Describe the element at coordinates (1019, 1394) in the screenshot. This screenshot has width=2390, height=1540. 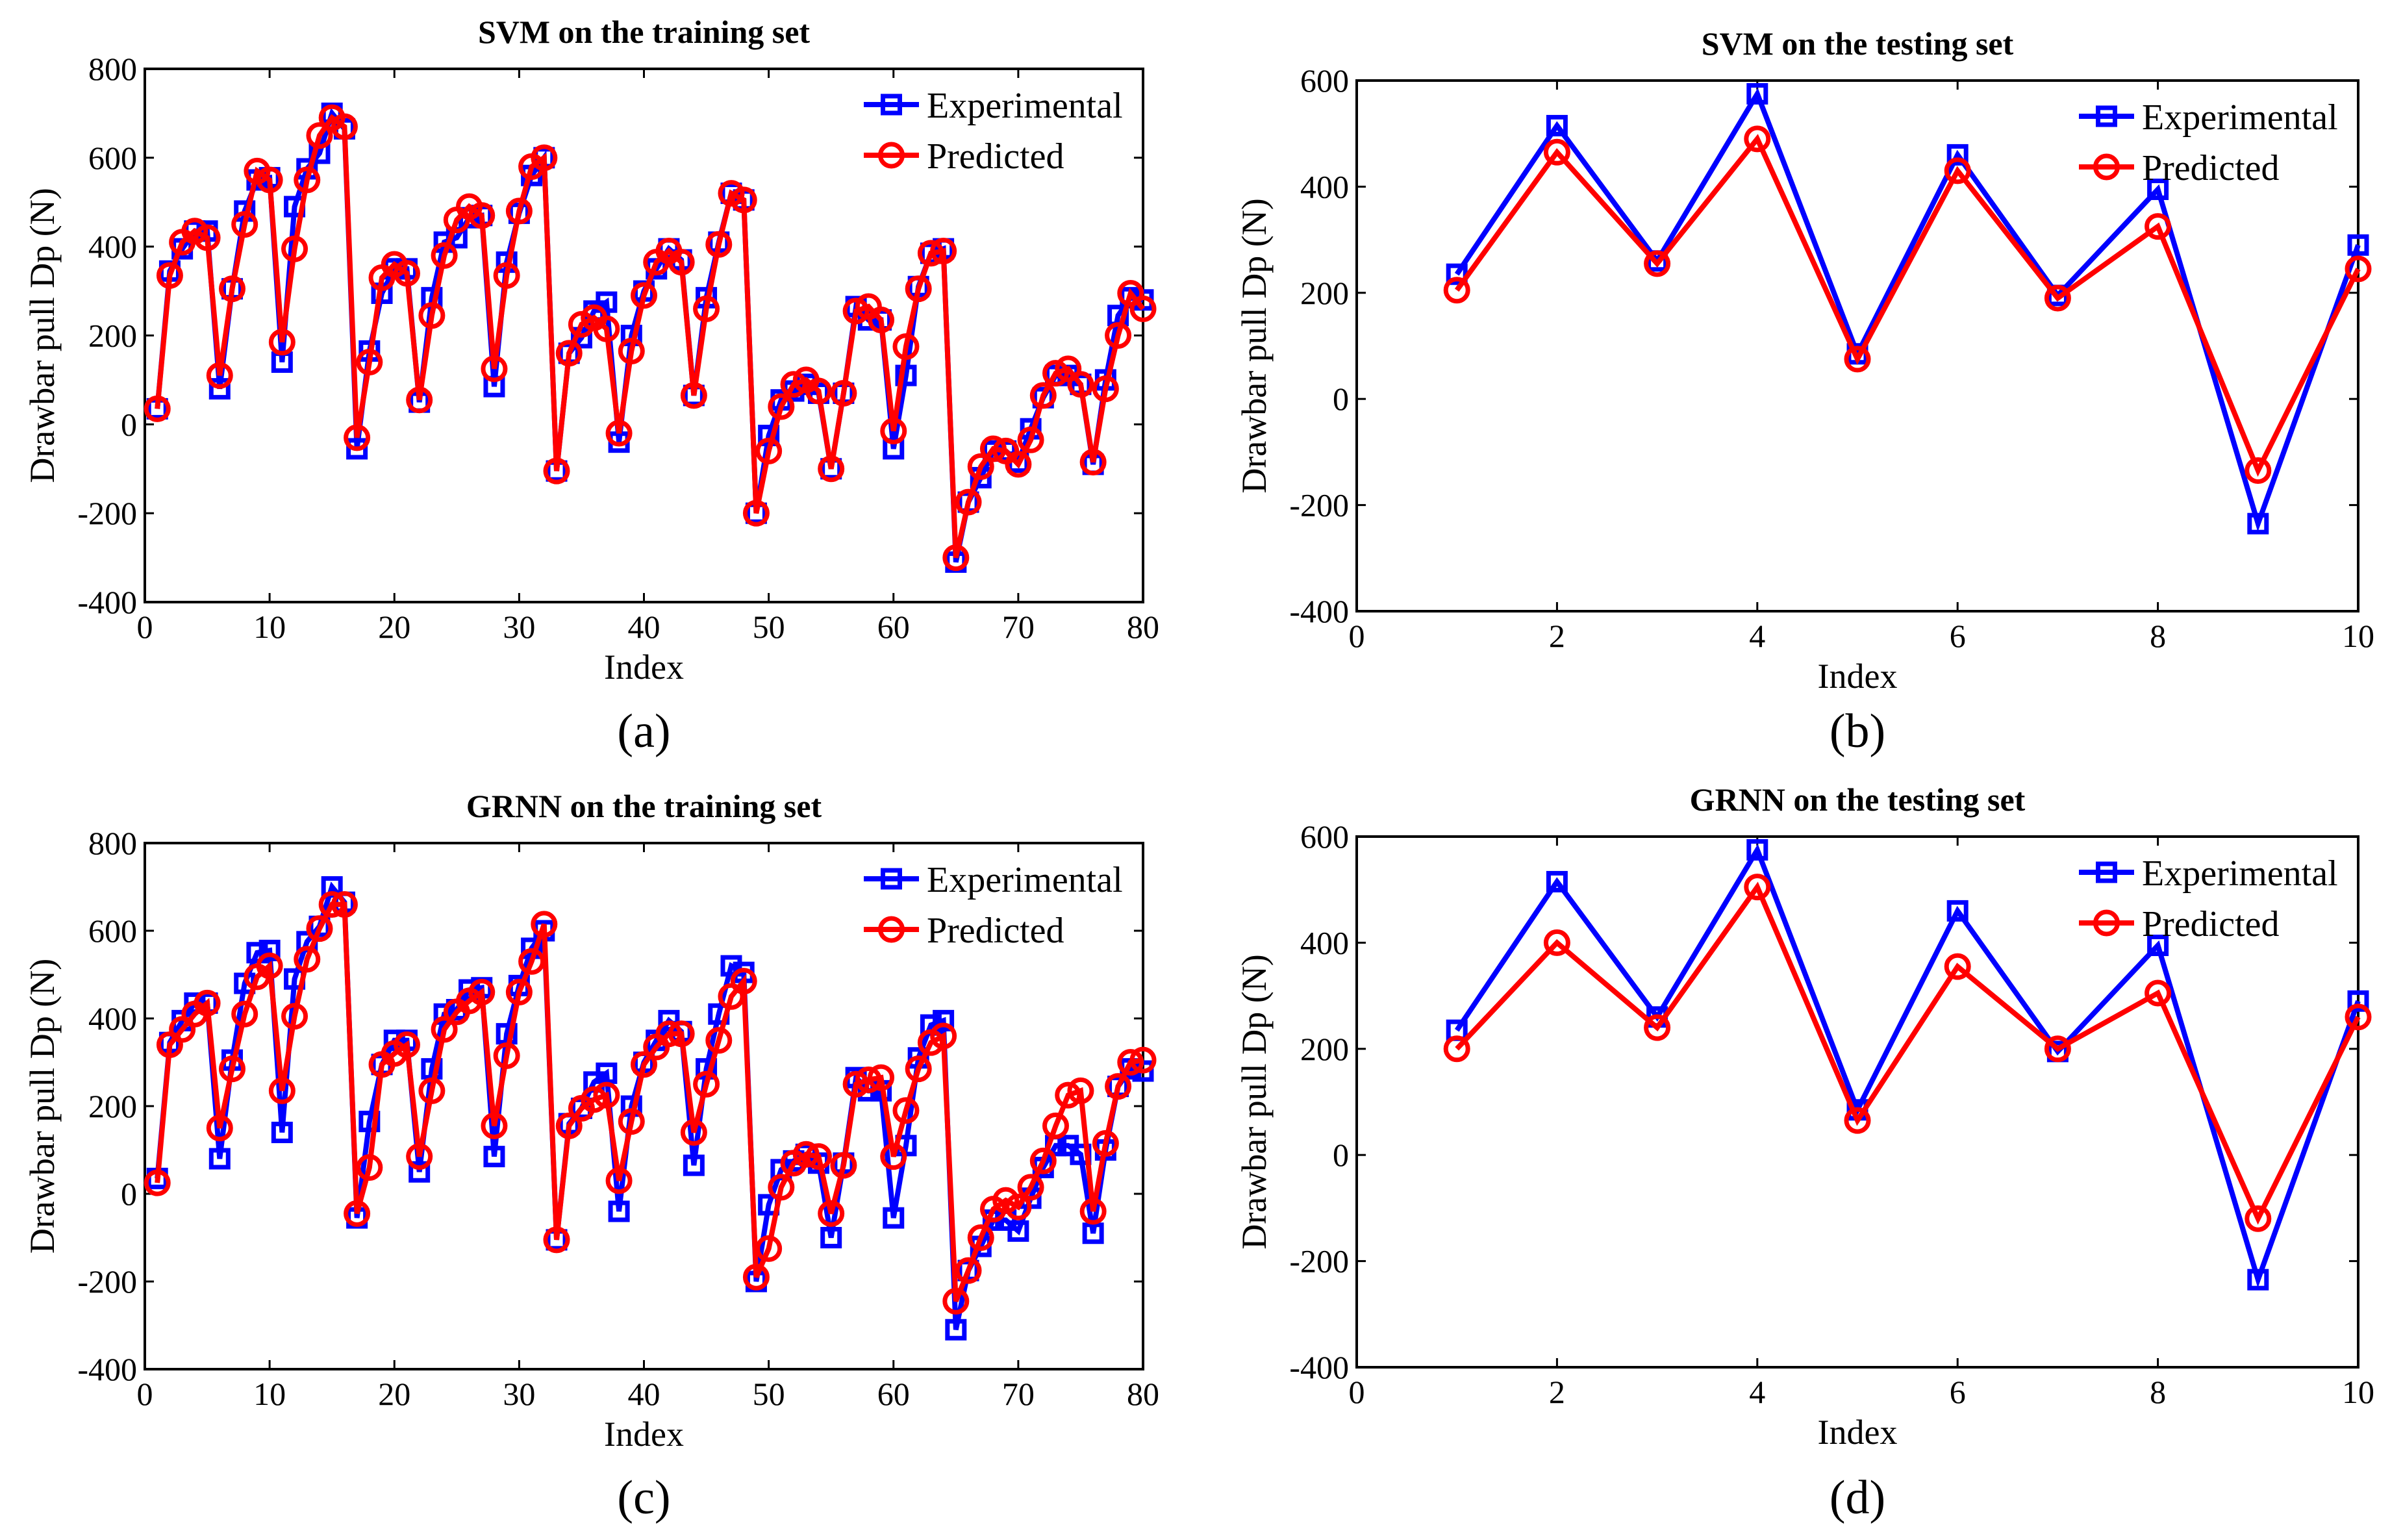
I see `x-tick-label: 70` at that location.